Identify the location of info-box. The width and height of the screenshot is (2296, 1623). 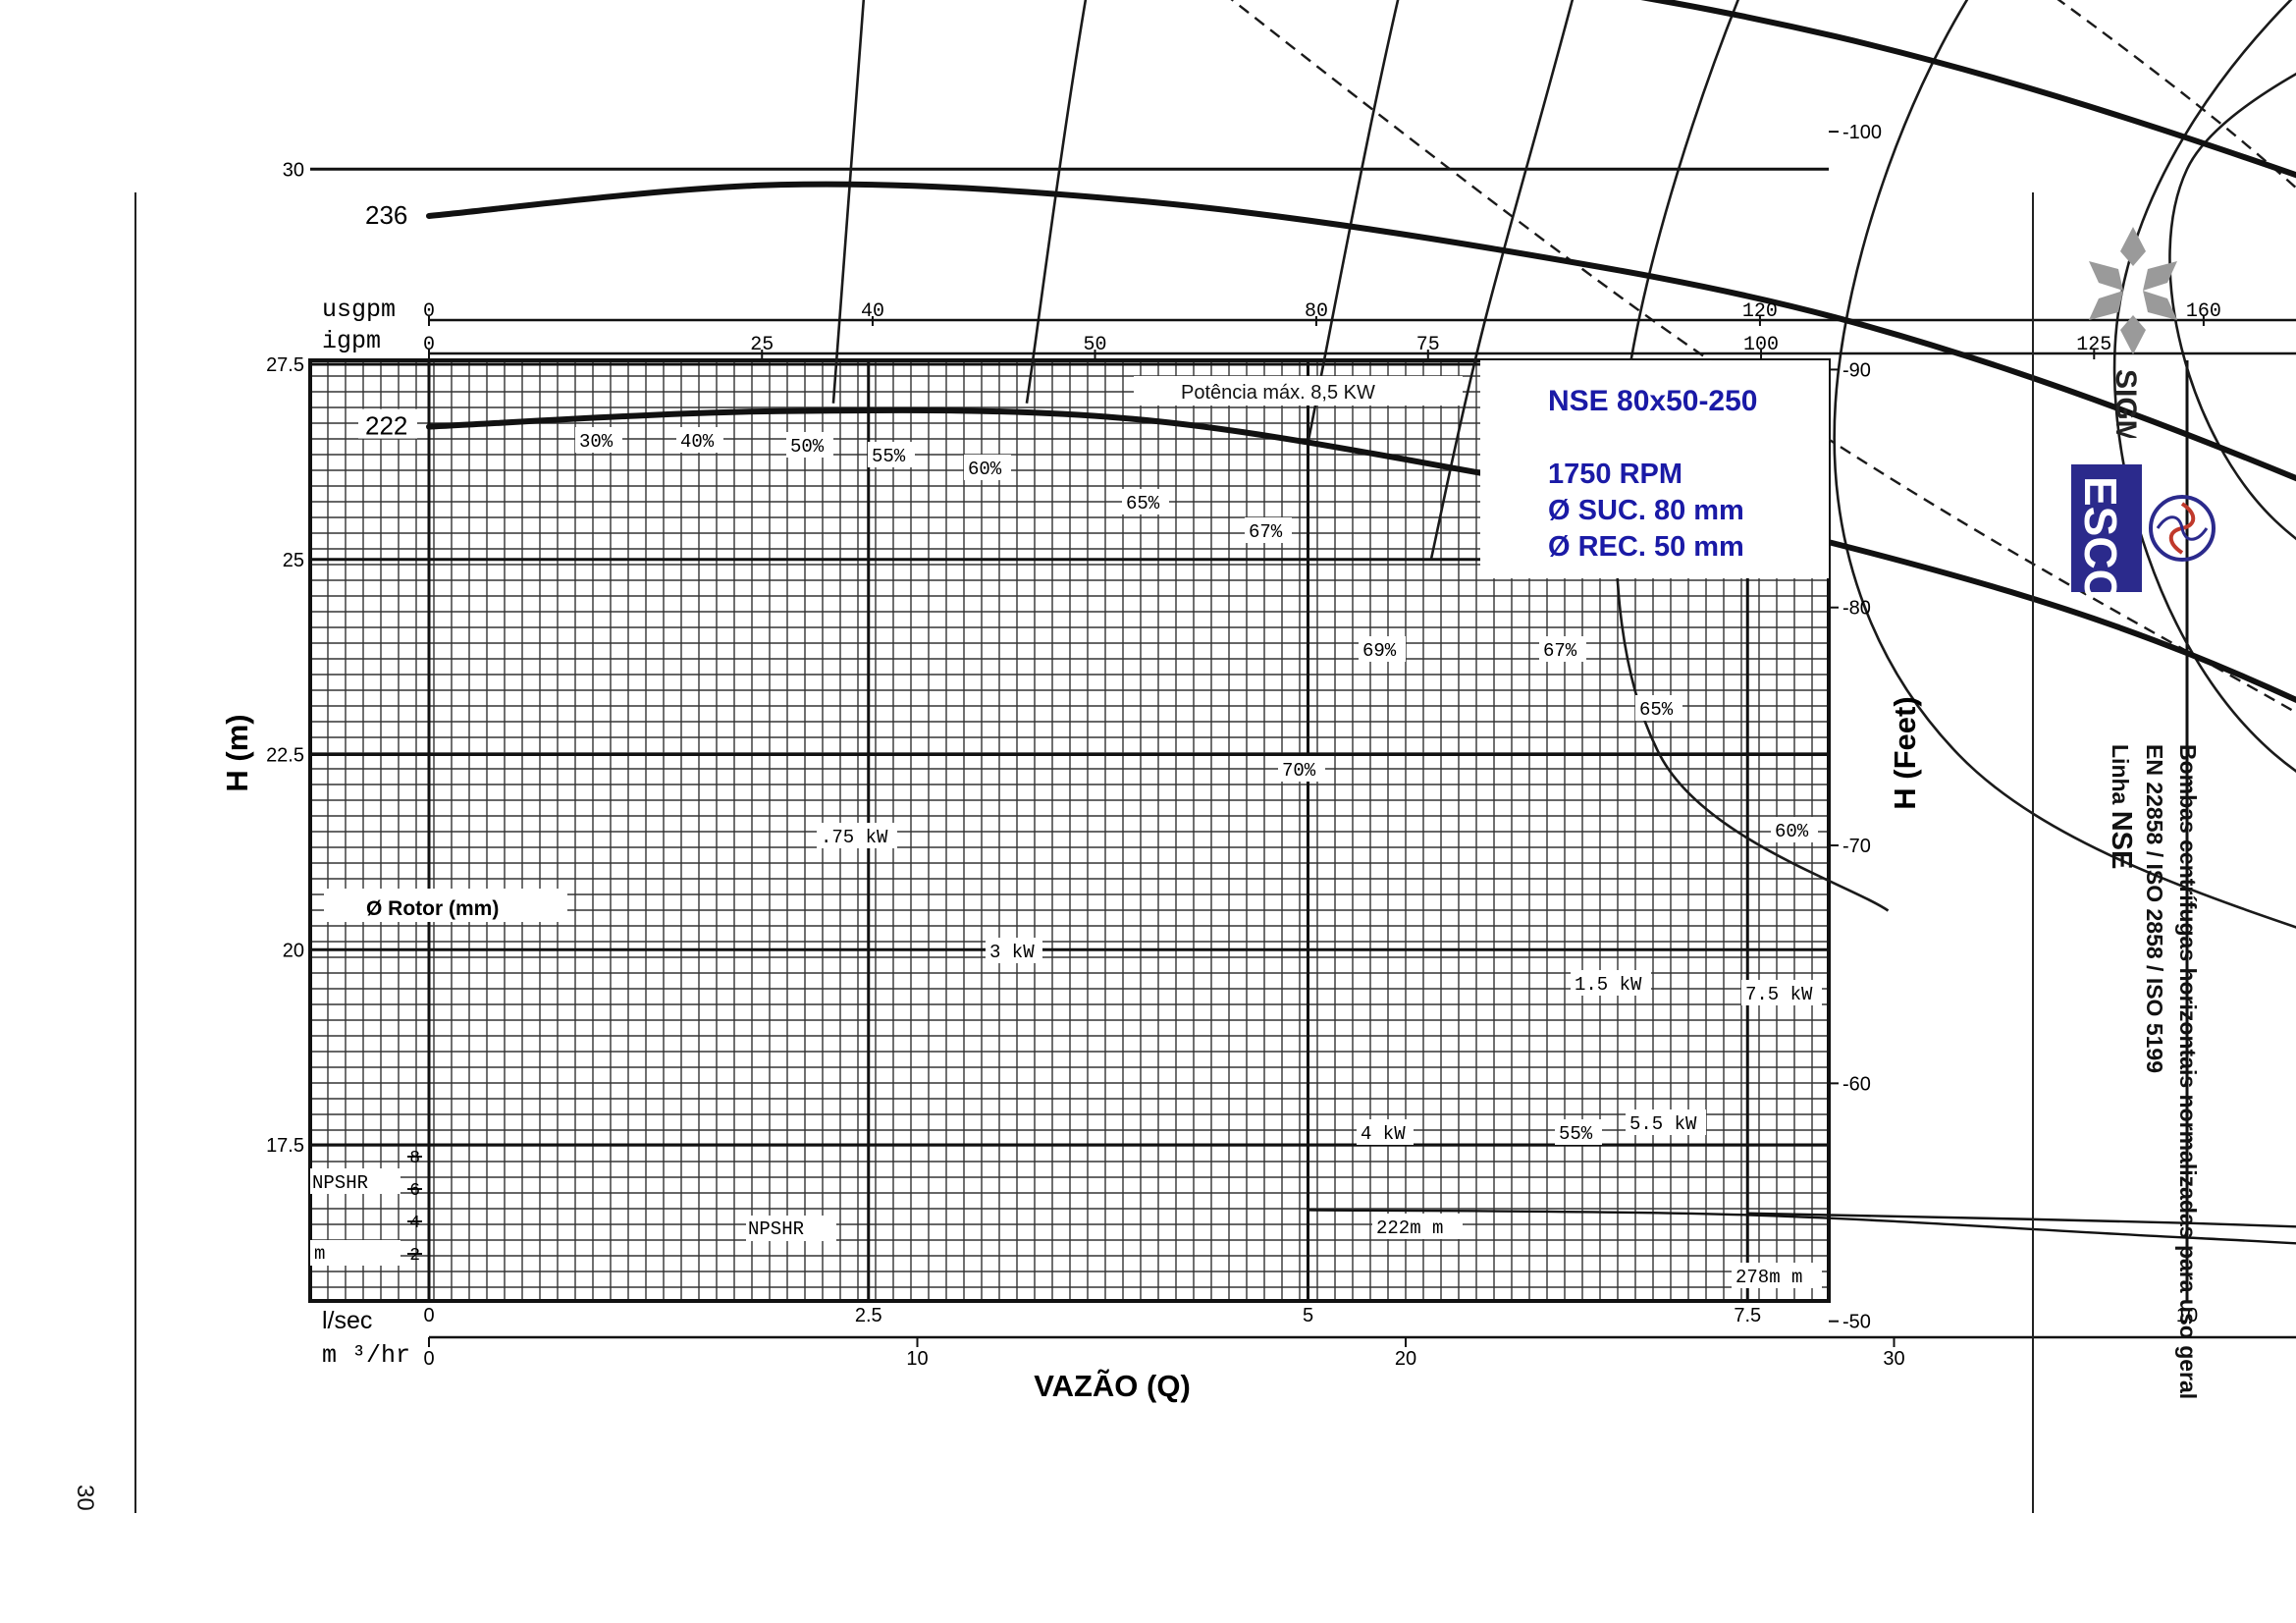
(1654, 469).